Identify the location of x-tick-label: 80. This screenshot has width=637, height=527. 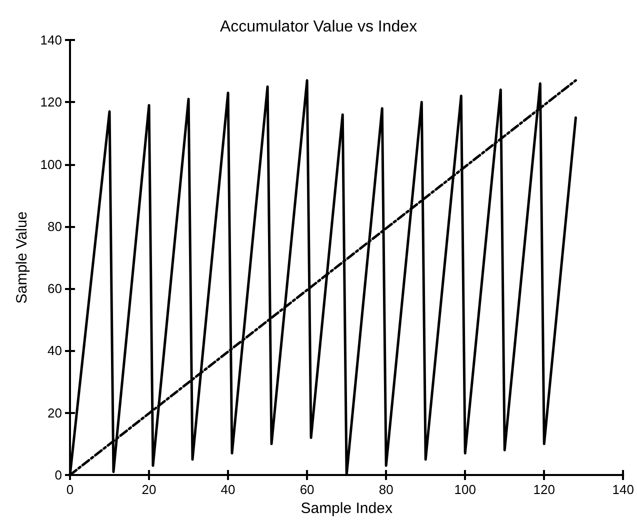
(386, 489).